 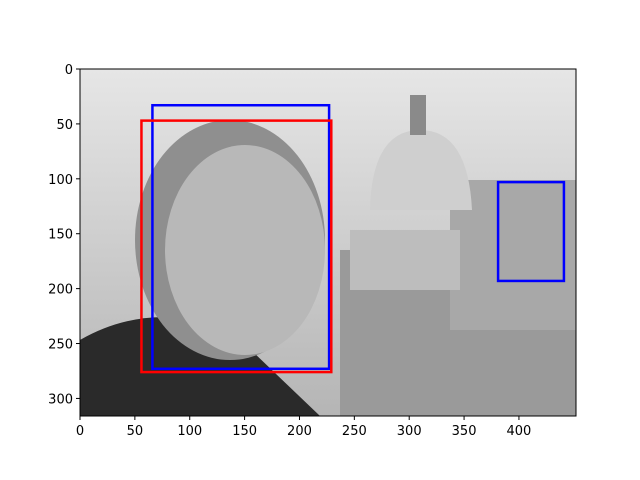 What do you see at coordinates (244, 431) in the screenshot?
I see `x-tick-label: 150` at bounding box center [244, 431].